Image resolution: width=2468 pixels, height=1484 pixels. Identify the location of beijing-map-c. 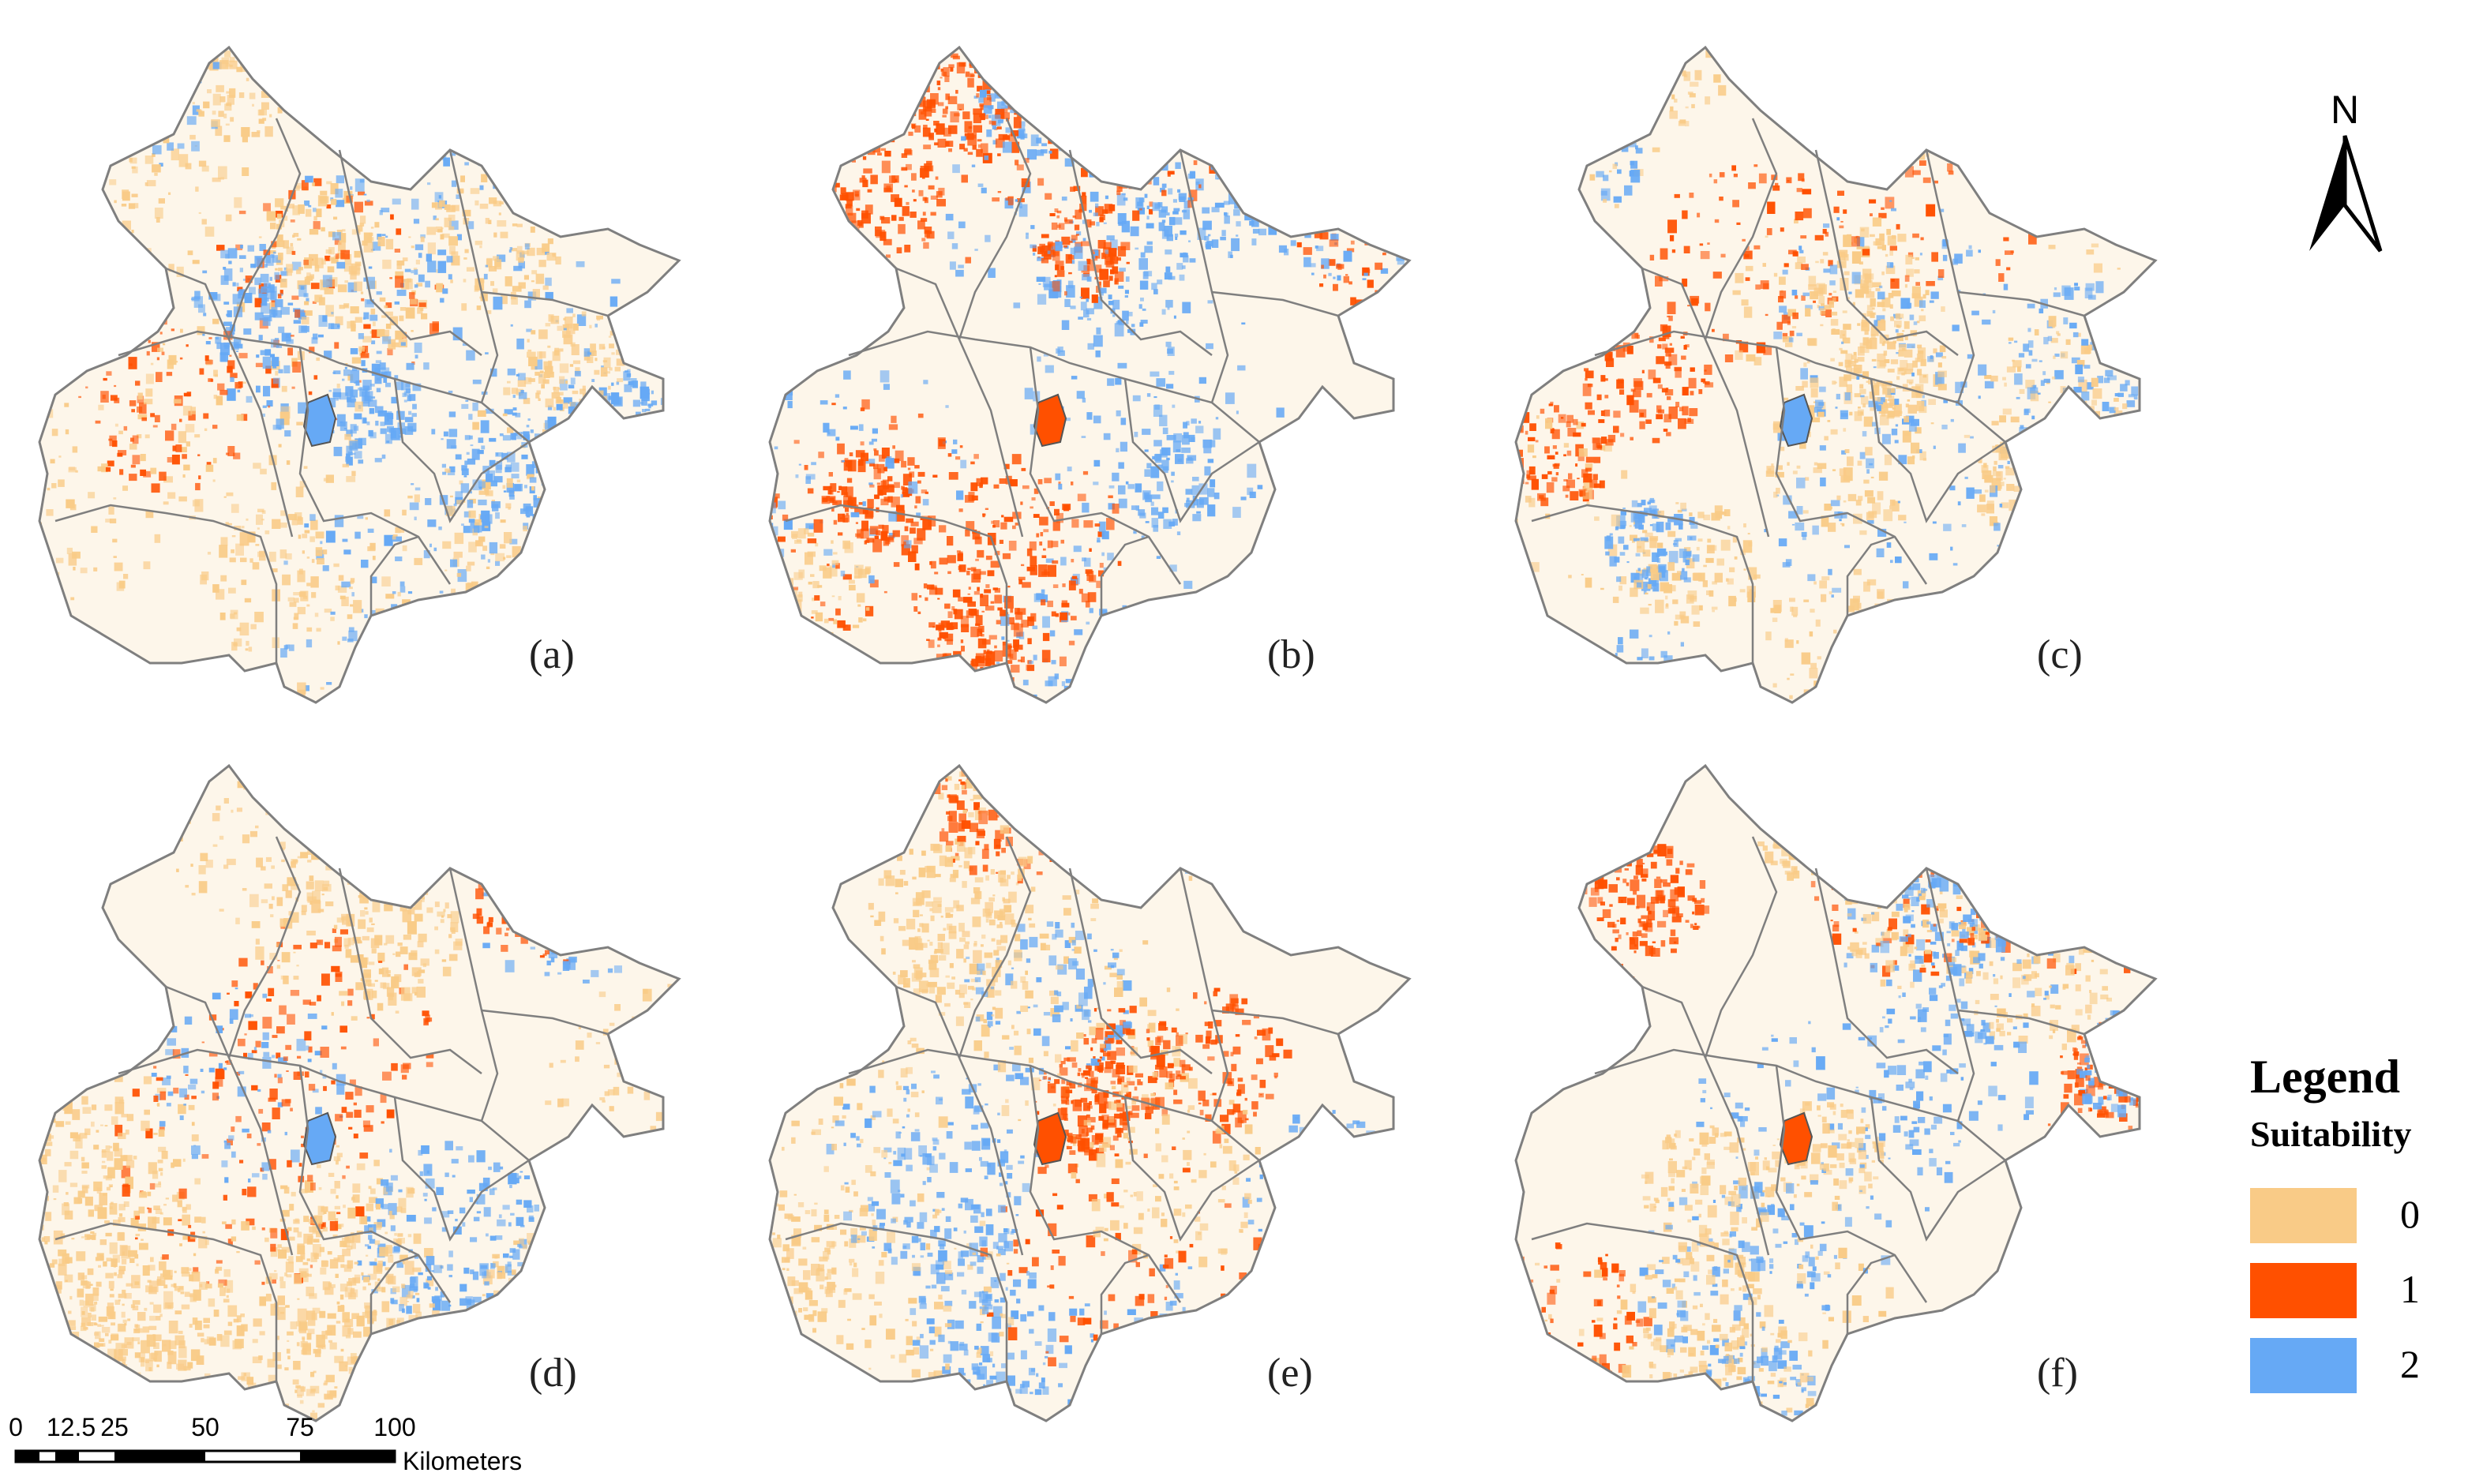
(1836, 374).